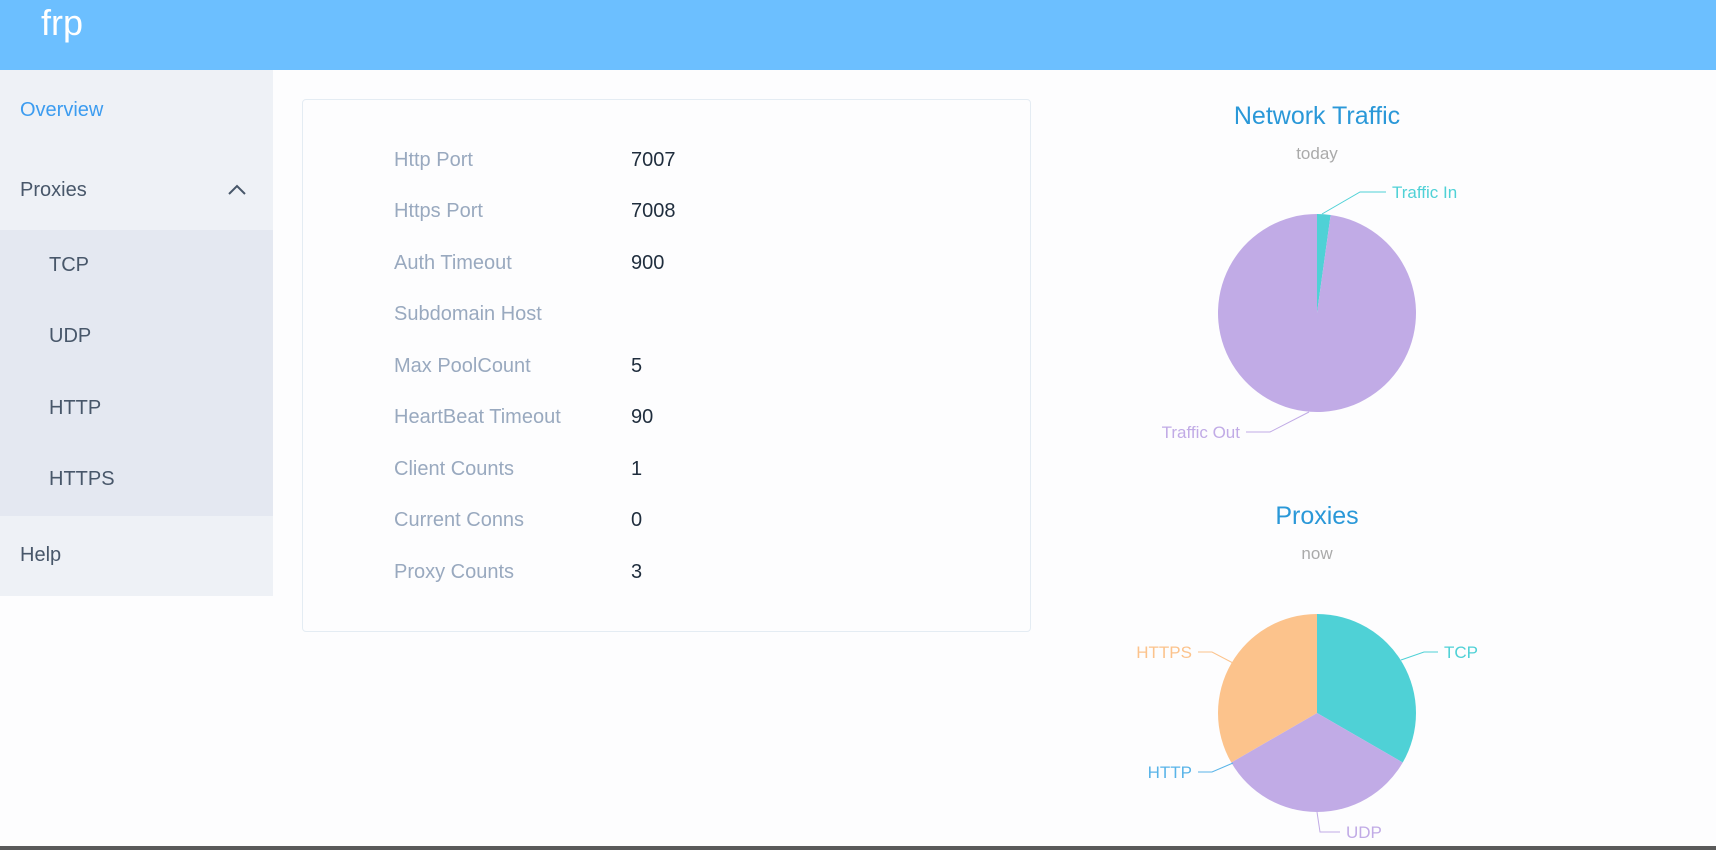  Describe the element at coordinates (642, 417) in the screenshot. I see `info-value: 90` at that location.